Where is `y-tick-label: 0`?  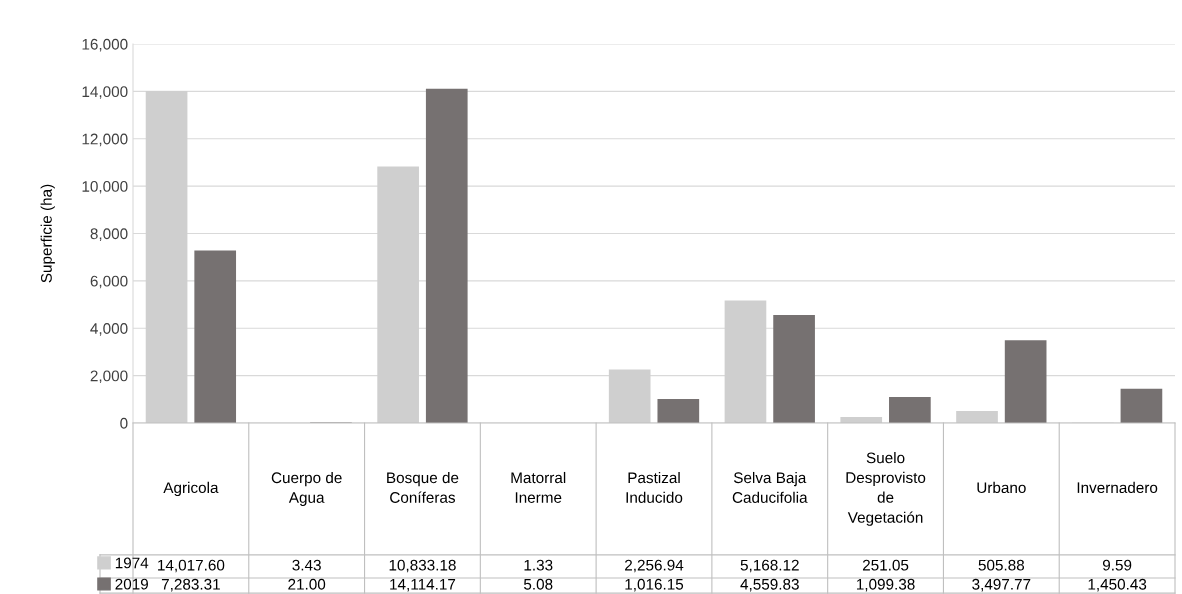 y-tick-label: 0 is located at coordinates (124, 423).